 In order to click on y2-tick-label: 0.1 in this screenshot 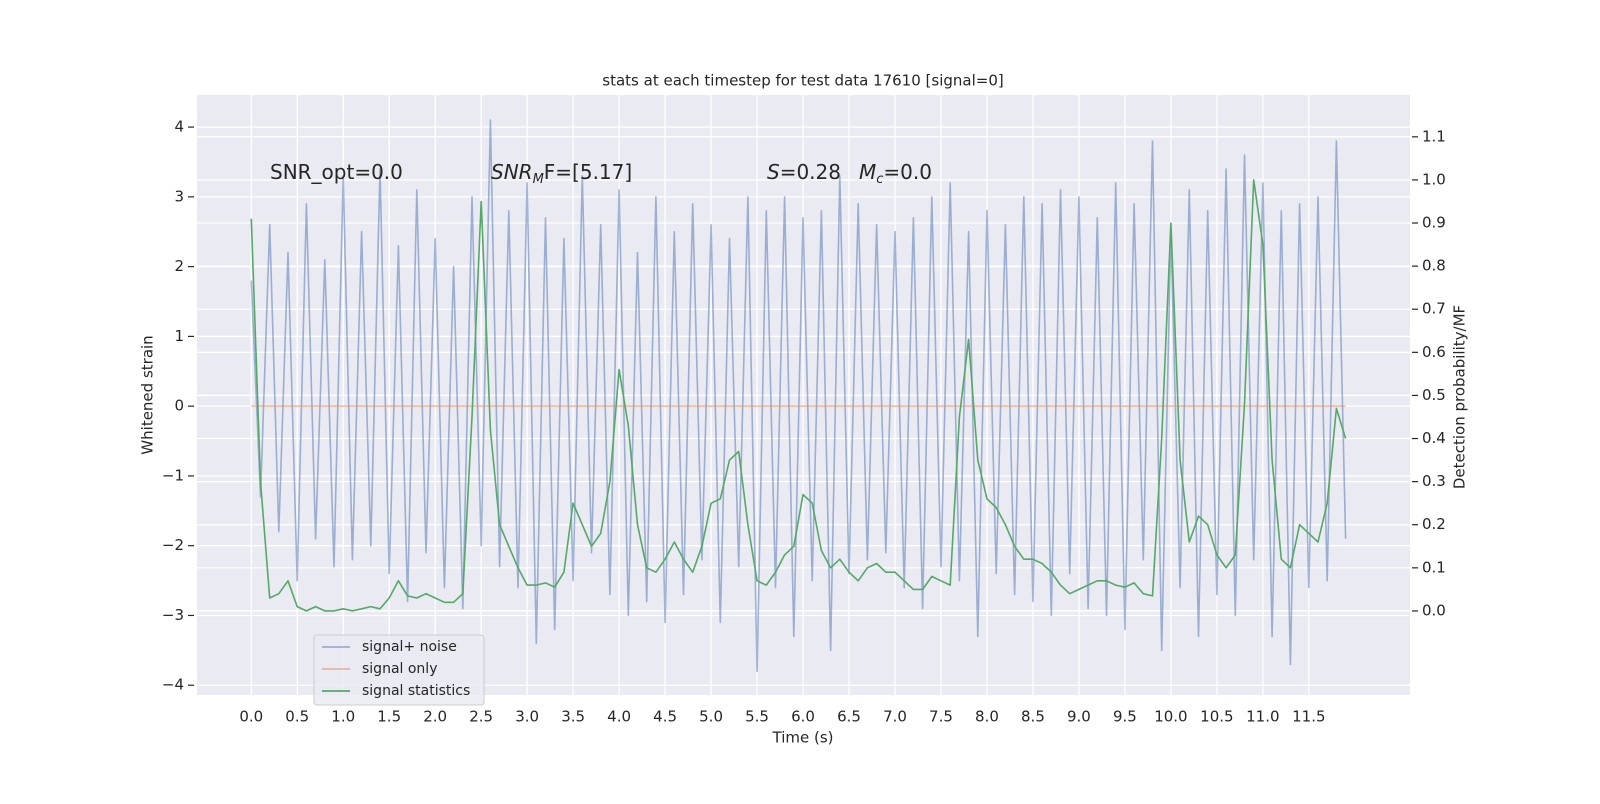, I will do `click(1434, 567)`.